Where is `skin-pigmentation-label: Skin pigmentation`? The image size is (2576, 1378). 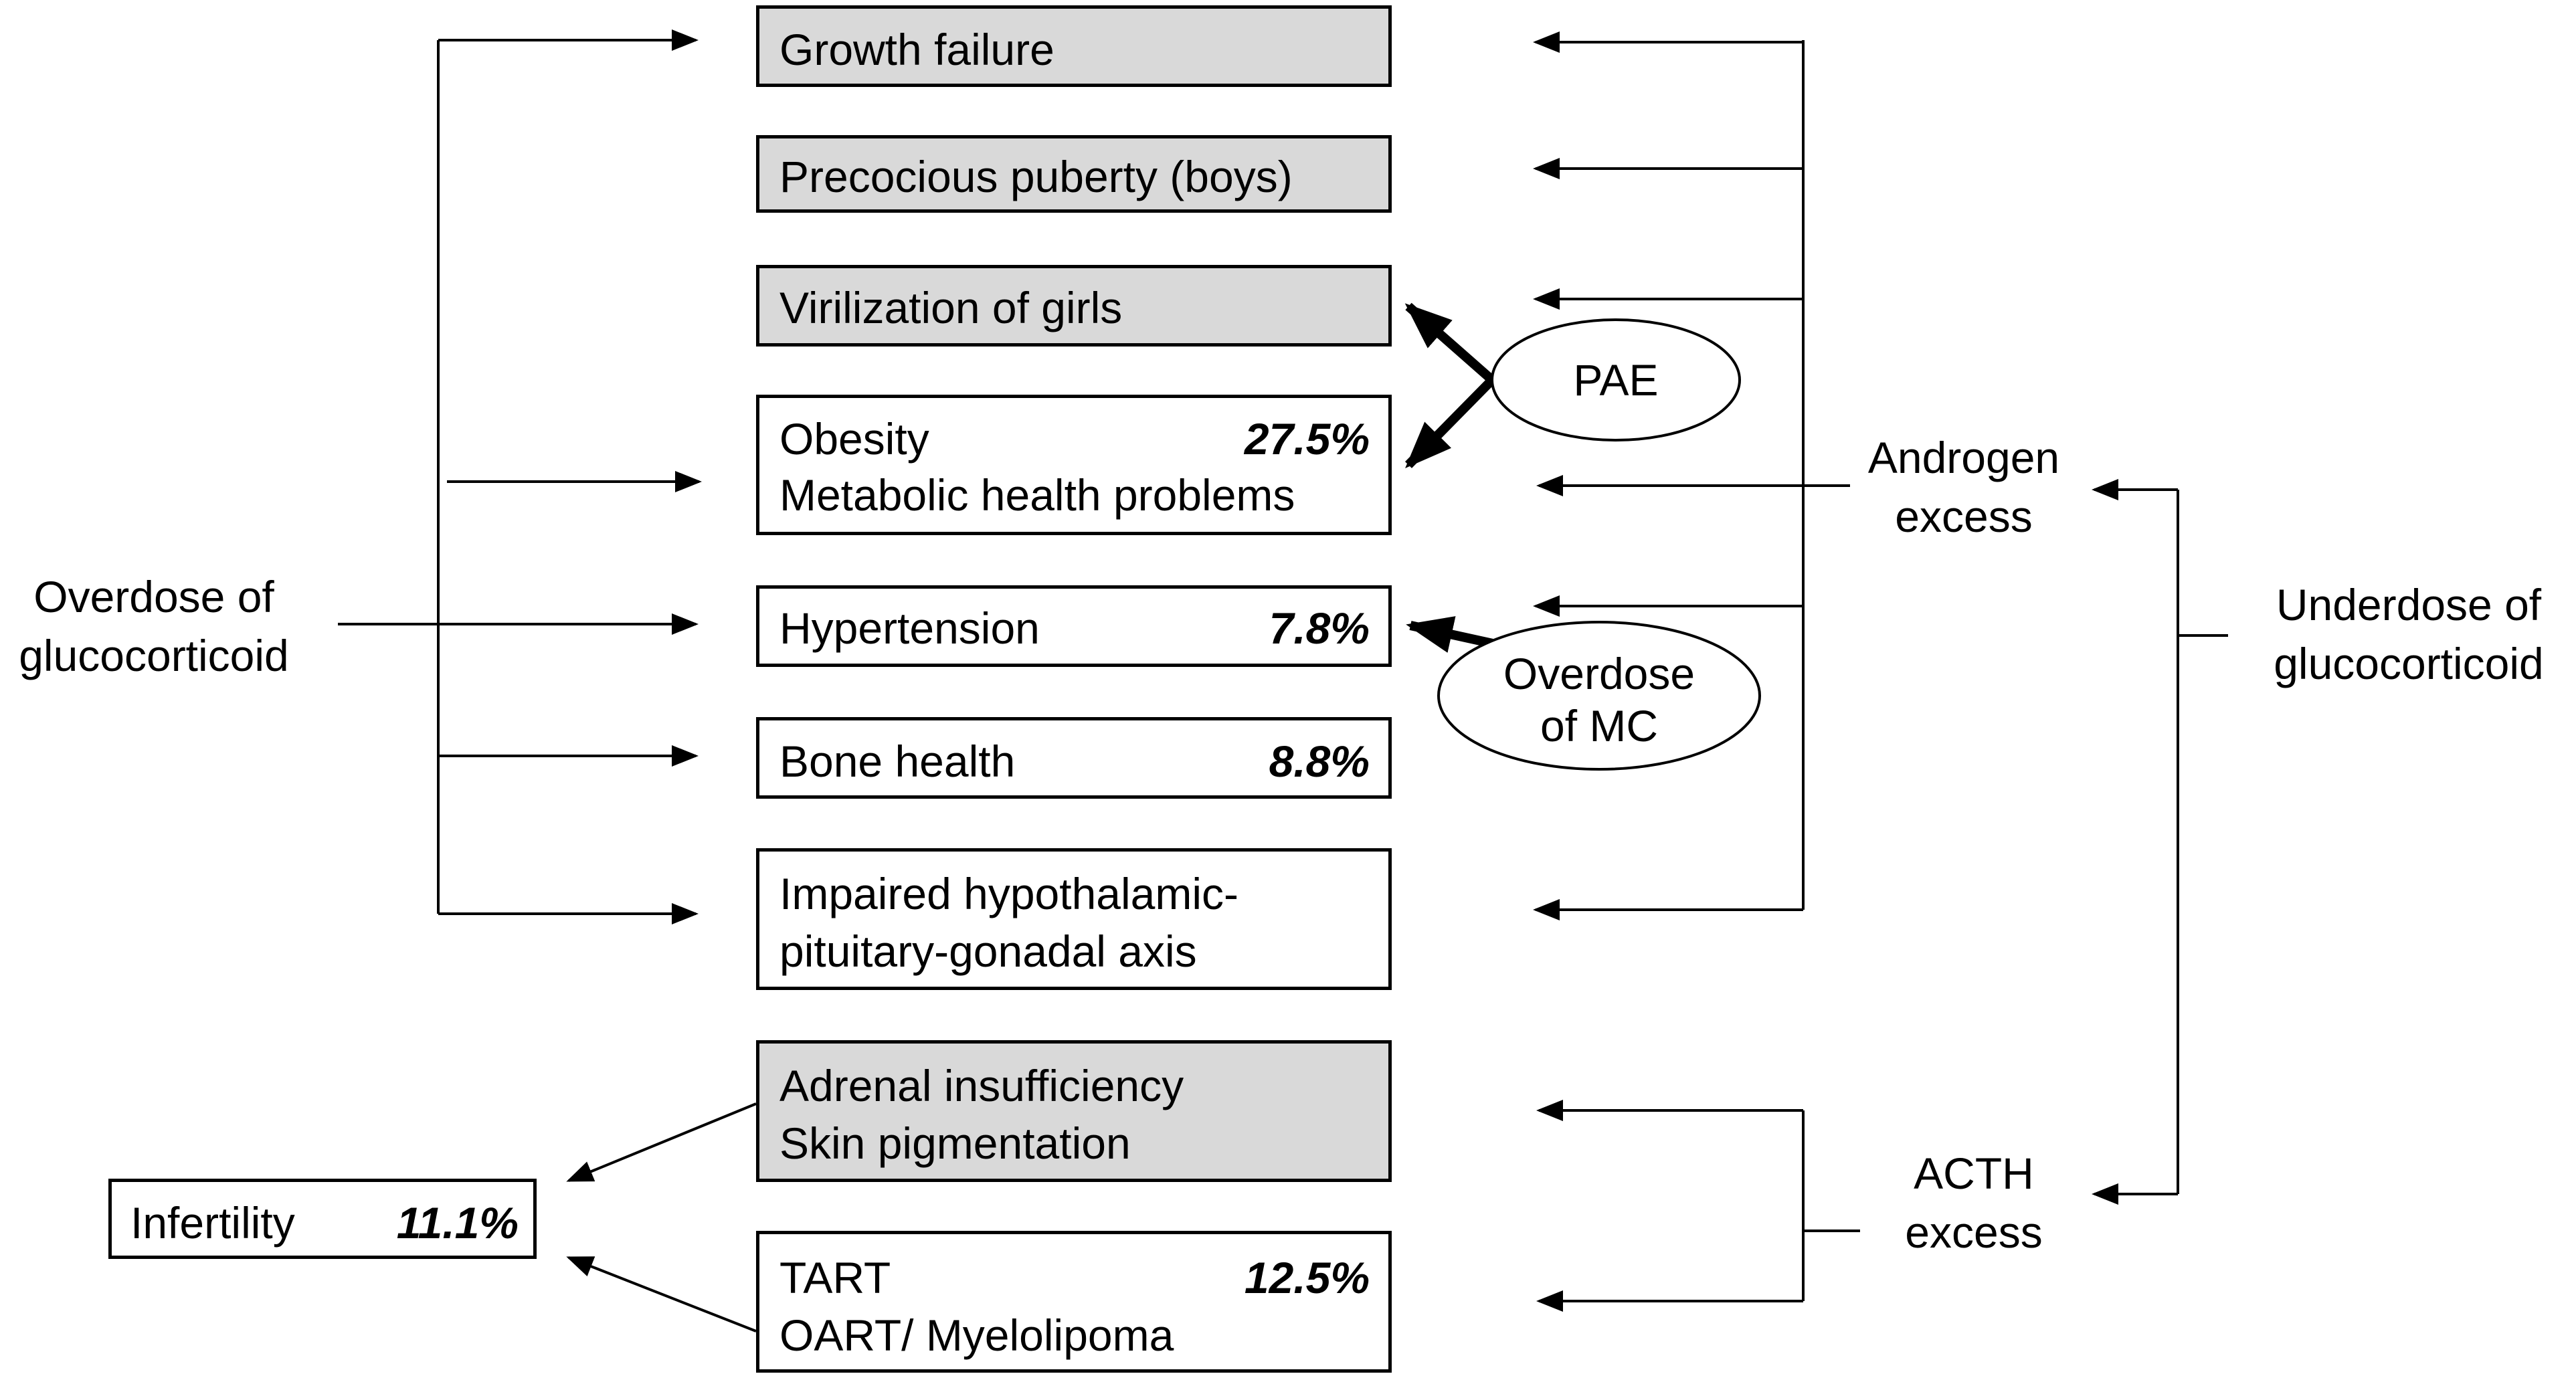 skin-pigmentation-label: Skin pigmentation is located at coordinates (955, 1143).